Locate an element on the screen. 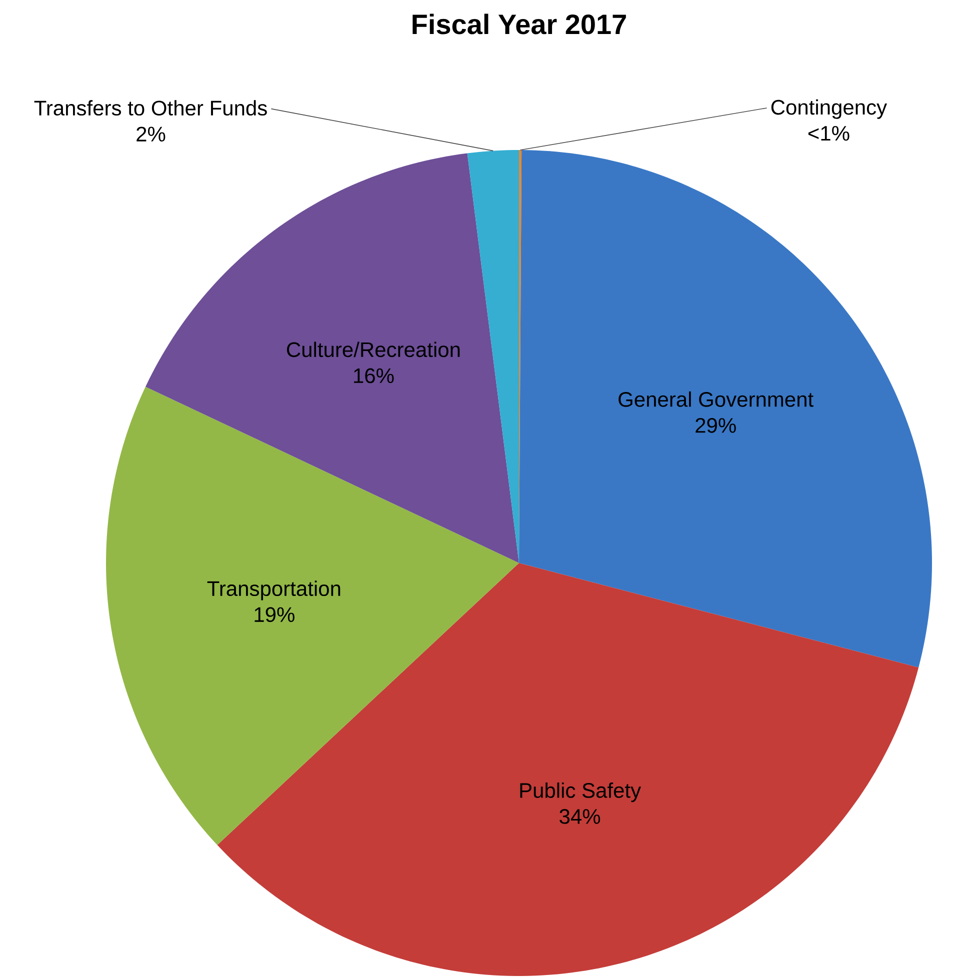  data-label: <1% is located at coordinates (829, 133).